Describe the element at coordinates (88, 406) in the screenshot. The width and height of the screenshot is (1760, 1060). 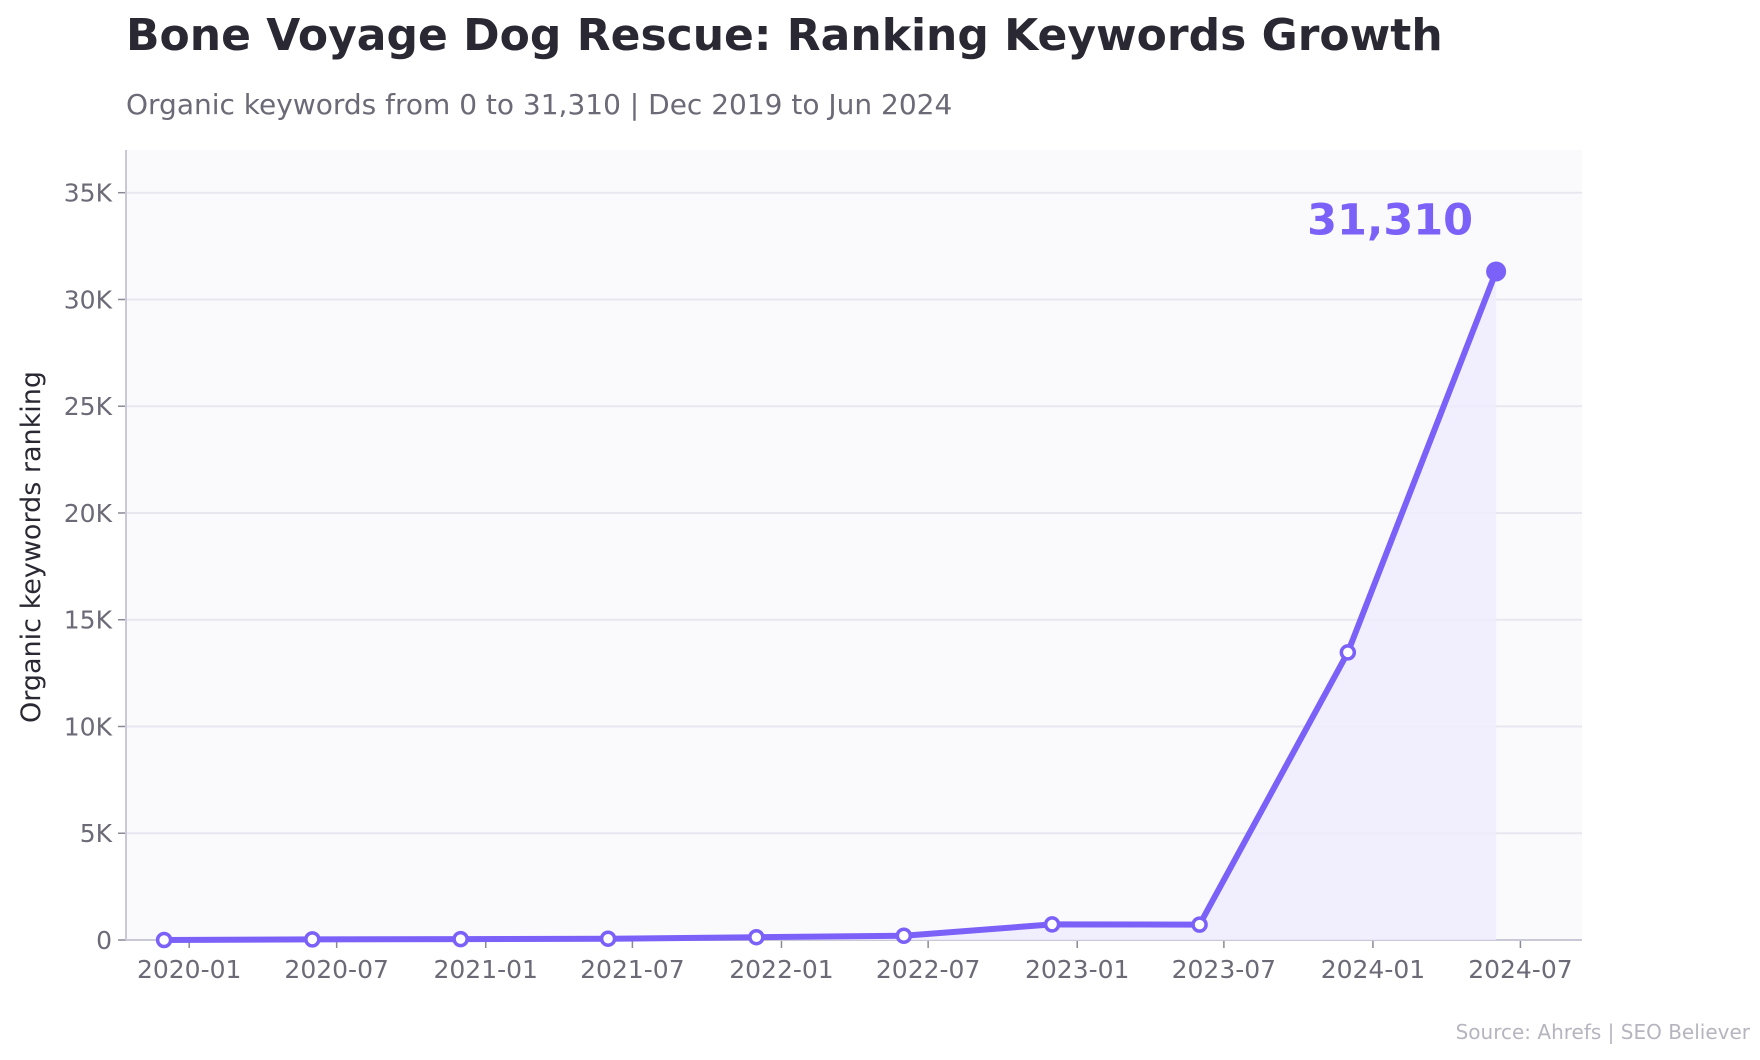
I see `y-tick-label: 25K` at that location.